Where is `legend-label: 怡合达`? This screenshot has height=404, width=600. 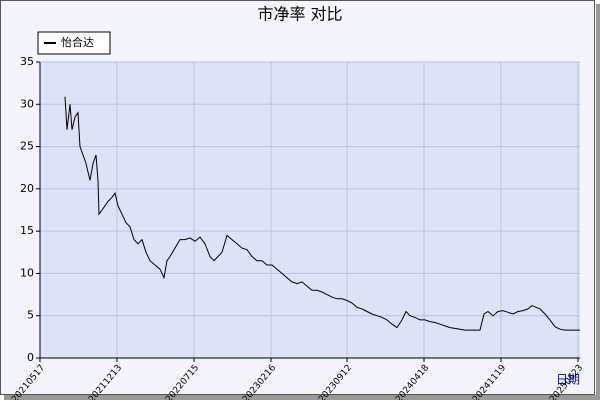
legend-label: 怡合达 is located at coordinates (77, 42).